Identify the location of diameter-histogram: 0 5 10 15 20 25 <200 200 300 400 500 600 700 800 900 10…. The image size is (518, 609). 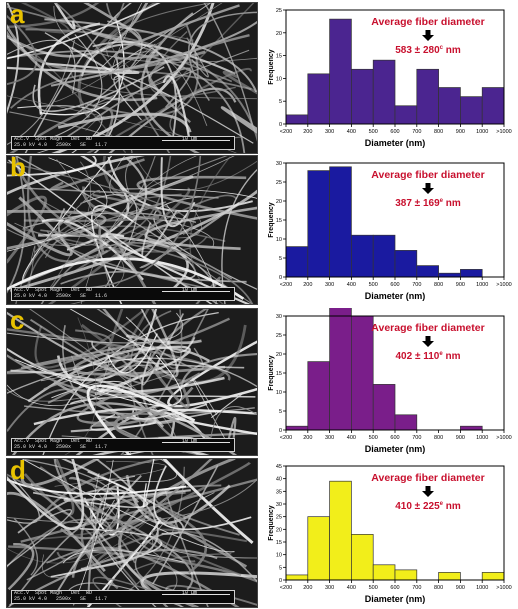
(393, 76).